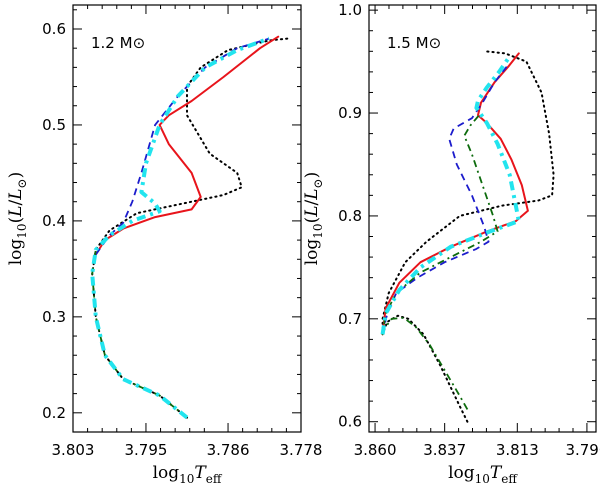 This screenshot has height=488, width=600. I want to click on y-tick-label: 0.8, so click(350, 216).